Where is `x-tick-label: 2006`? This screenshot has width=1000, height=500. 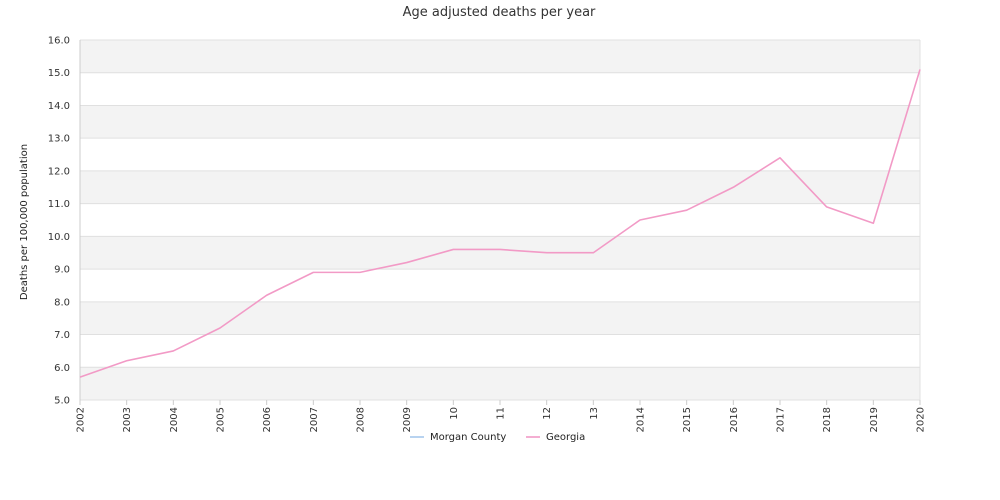 x-tick-label: 2006 is located at coordinates (267, 419).